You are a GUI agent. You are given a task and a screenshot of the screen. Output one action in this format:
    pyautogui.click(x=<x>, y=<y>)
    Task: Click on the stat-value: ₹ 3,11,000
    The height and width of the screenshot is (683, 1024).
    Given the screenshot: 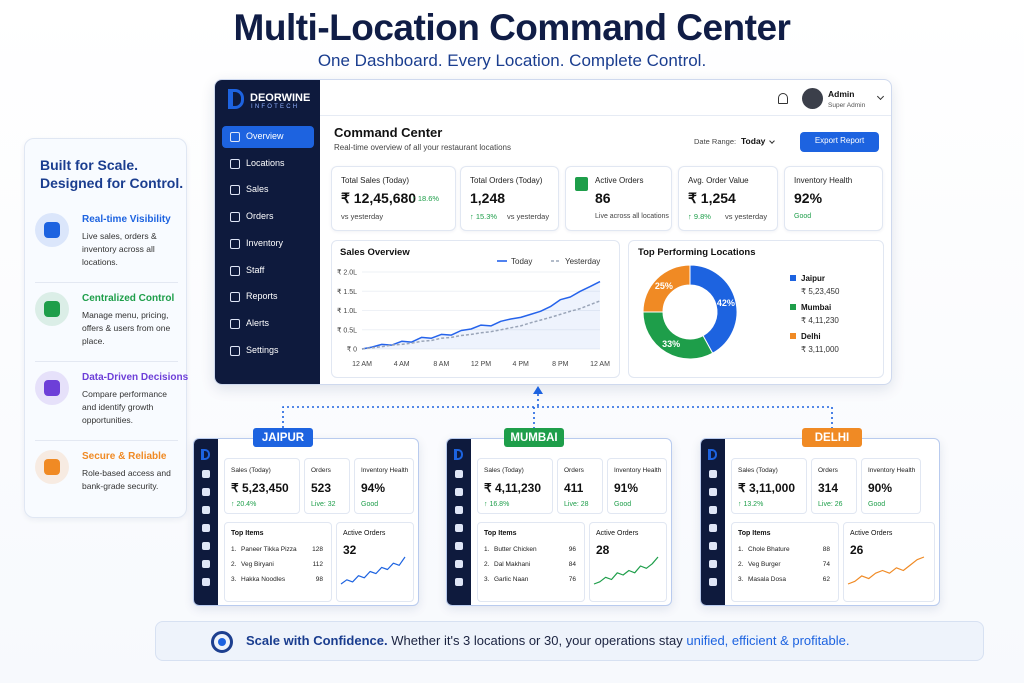 What is the action you would take?
    pyautogui.click(x=767, y=488)
    